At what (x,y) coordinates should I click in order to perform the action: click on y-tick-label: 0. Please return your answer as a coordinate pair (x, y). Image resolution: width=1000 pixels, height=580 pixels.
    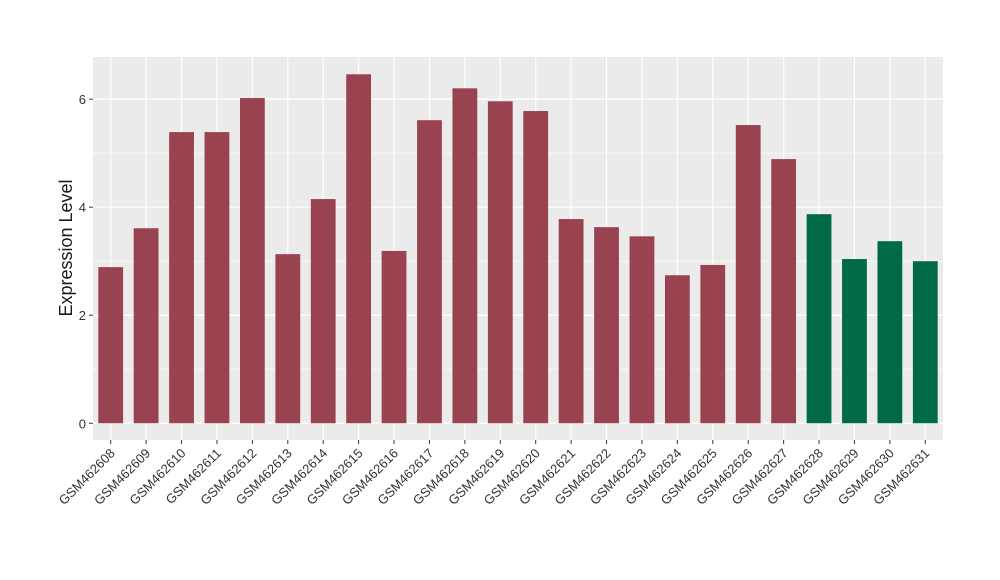
    Looking at the image, I should click on (82, 423).